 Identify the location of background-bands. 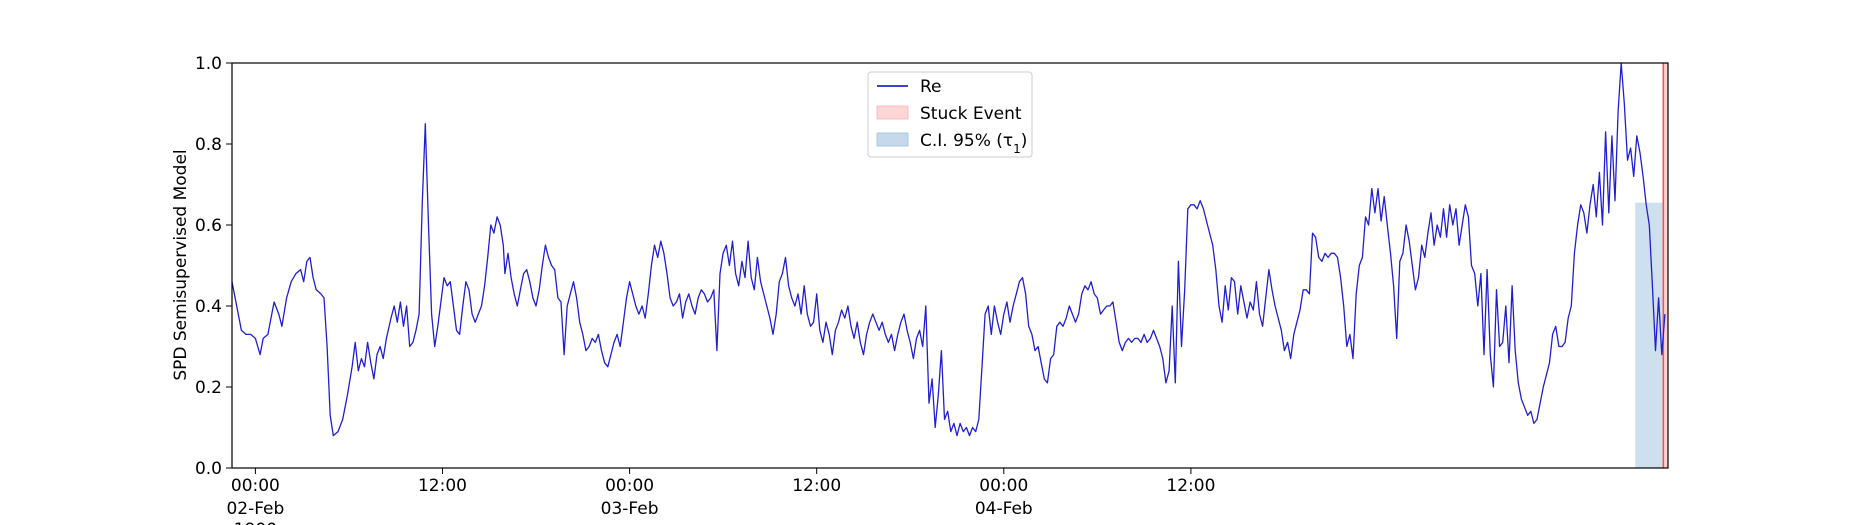
(1651, 265).